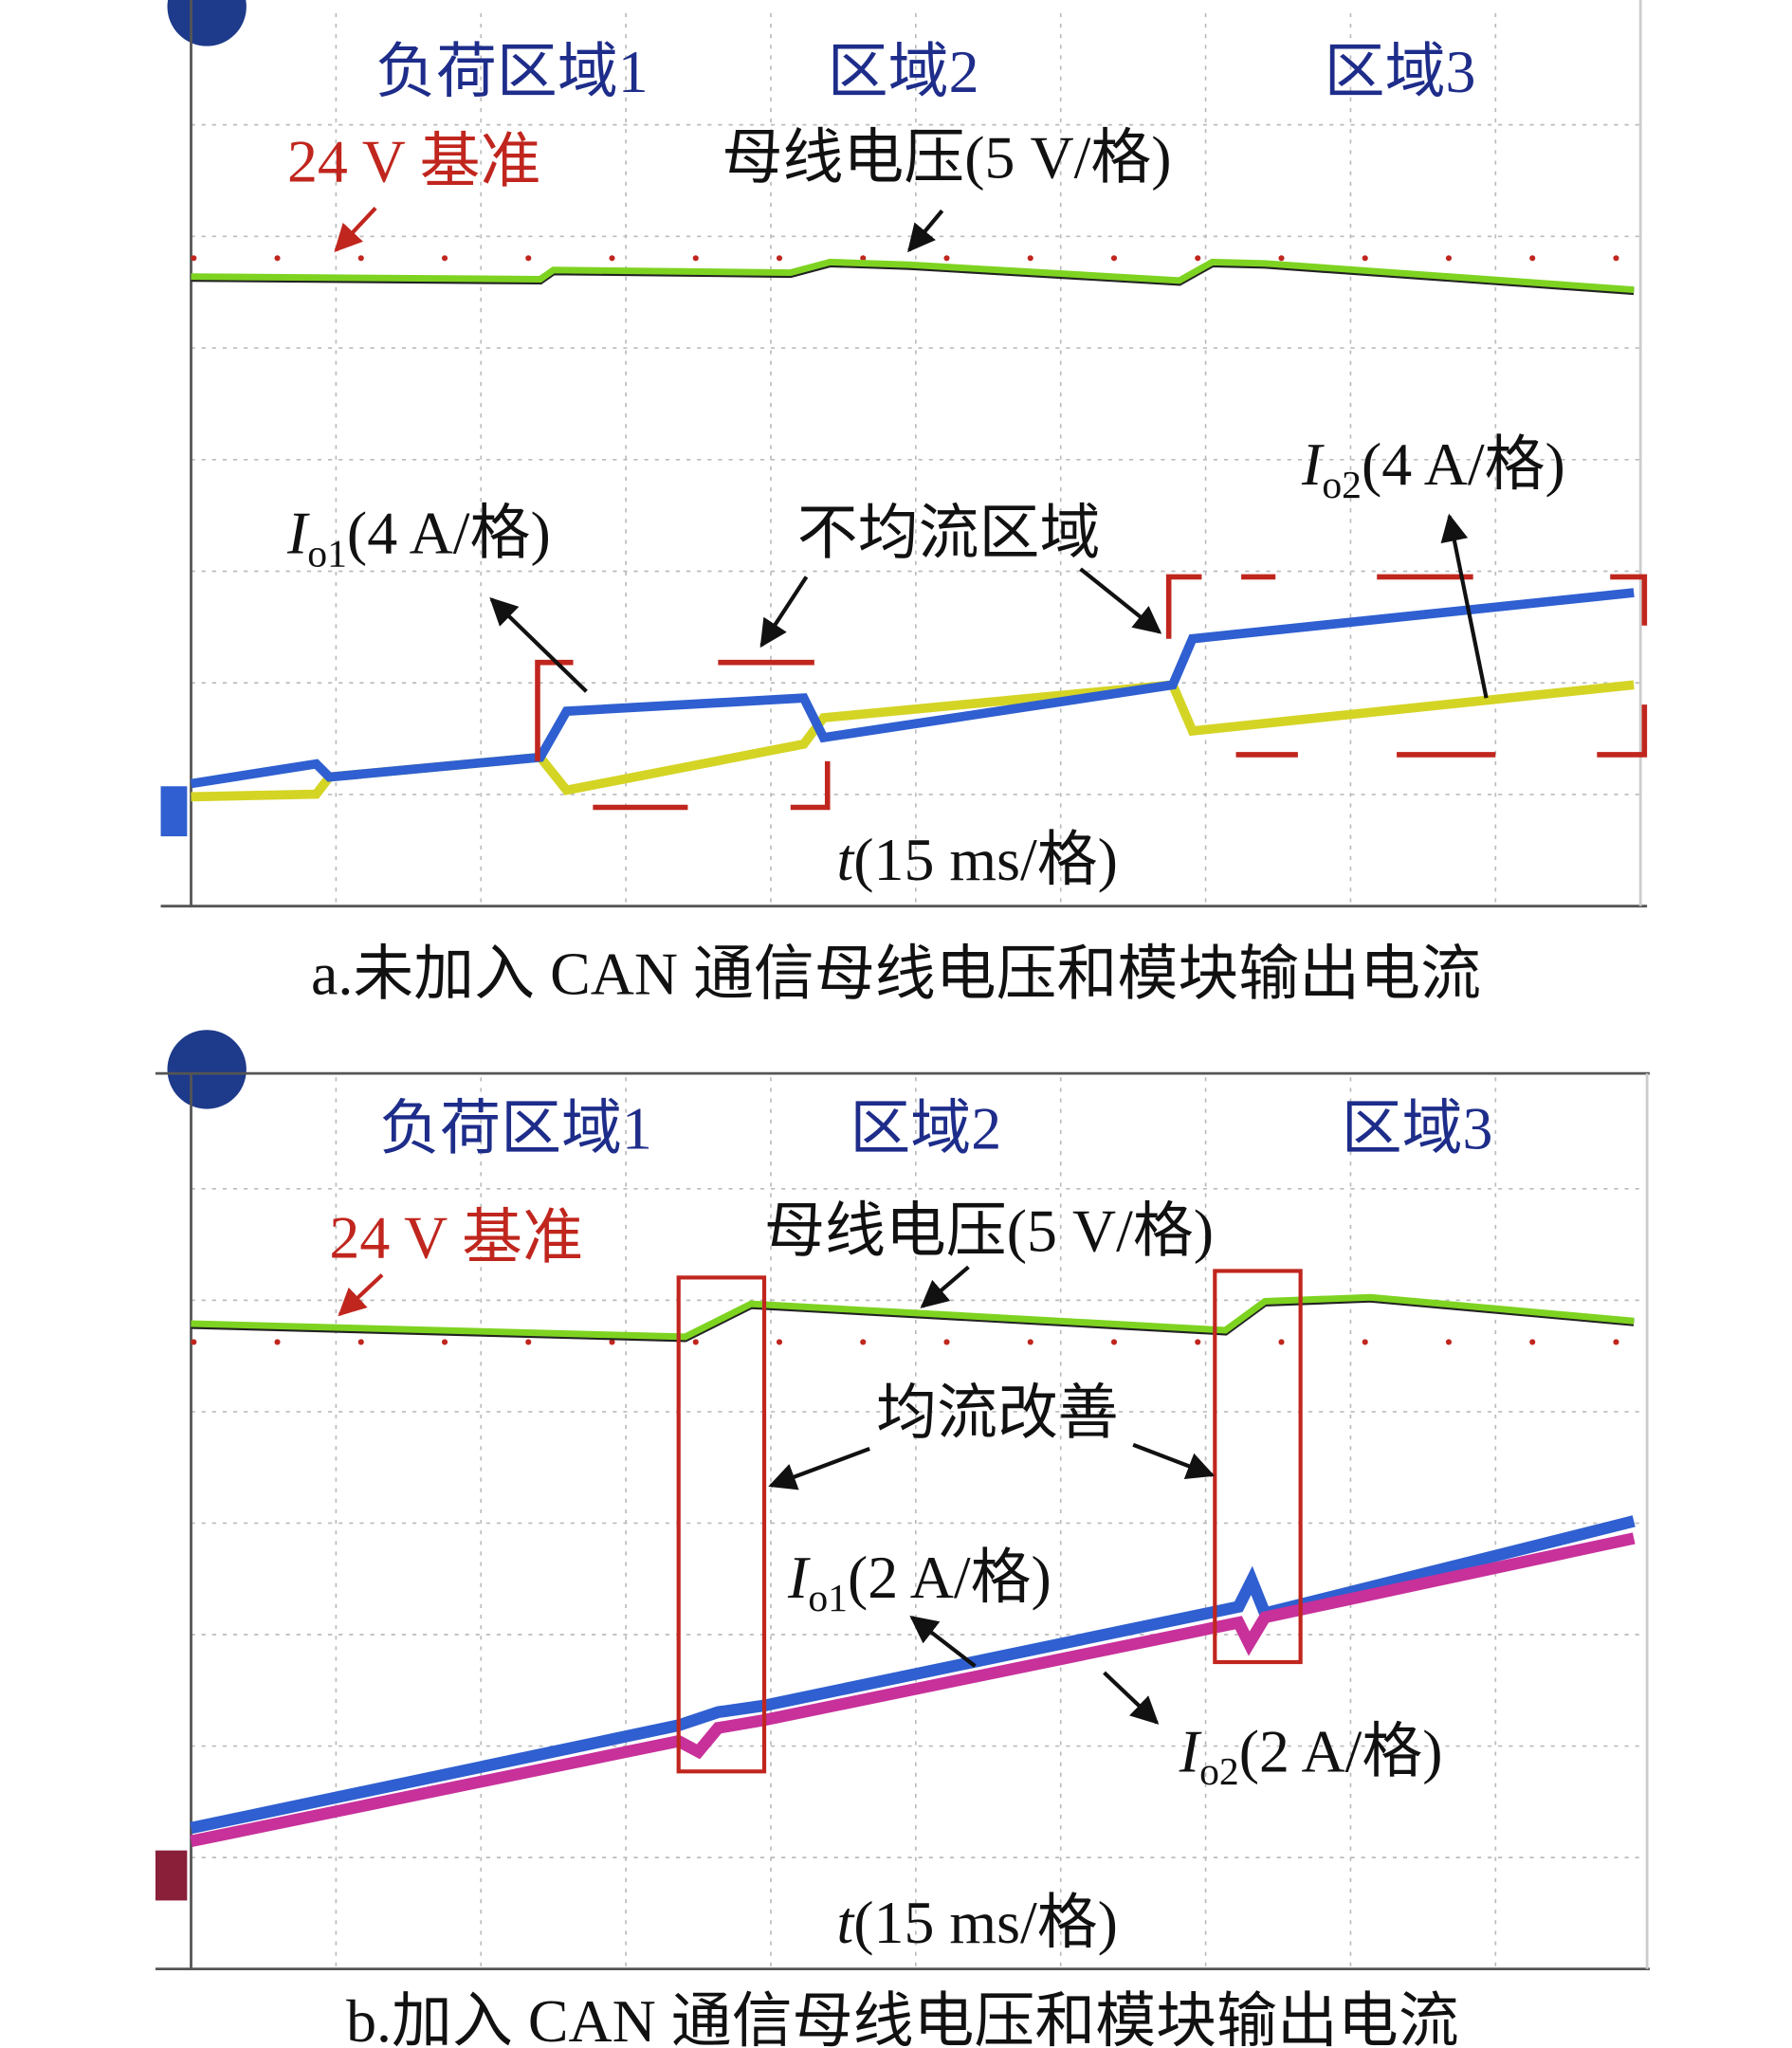 The image size is (1792, 2048). Describe the element at coordinates (902, 2017) in the screenshot. I see `caption: b.加入 CAN 通信母线电压和模块输出电流` at that location.